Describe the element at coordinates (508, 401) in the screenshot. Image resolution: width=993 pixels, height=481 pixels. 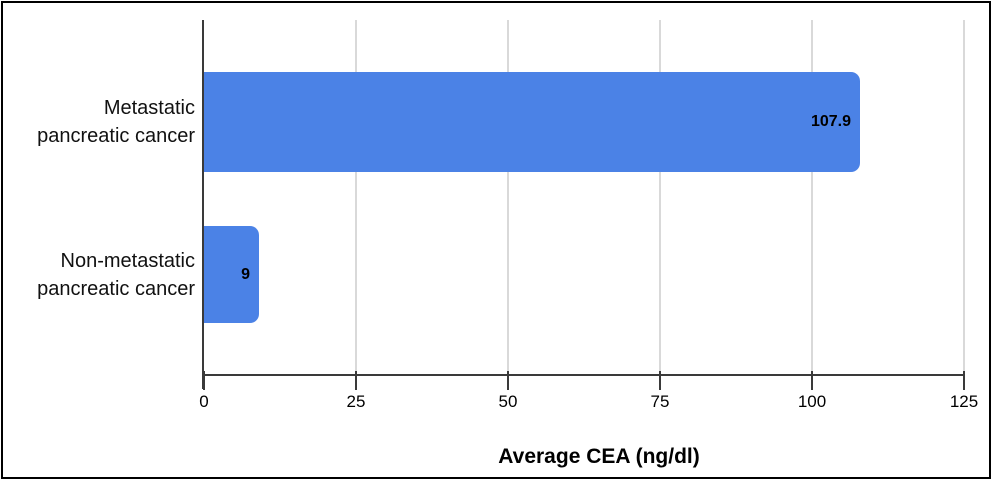
I see `axis-tick-label: 50` at that location.